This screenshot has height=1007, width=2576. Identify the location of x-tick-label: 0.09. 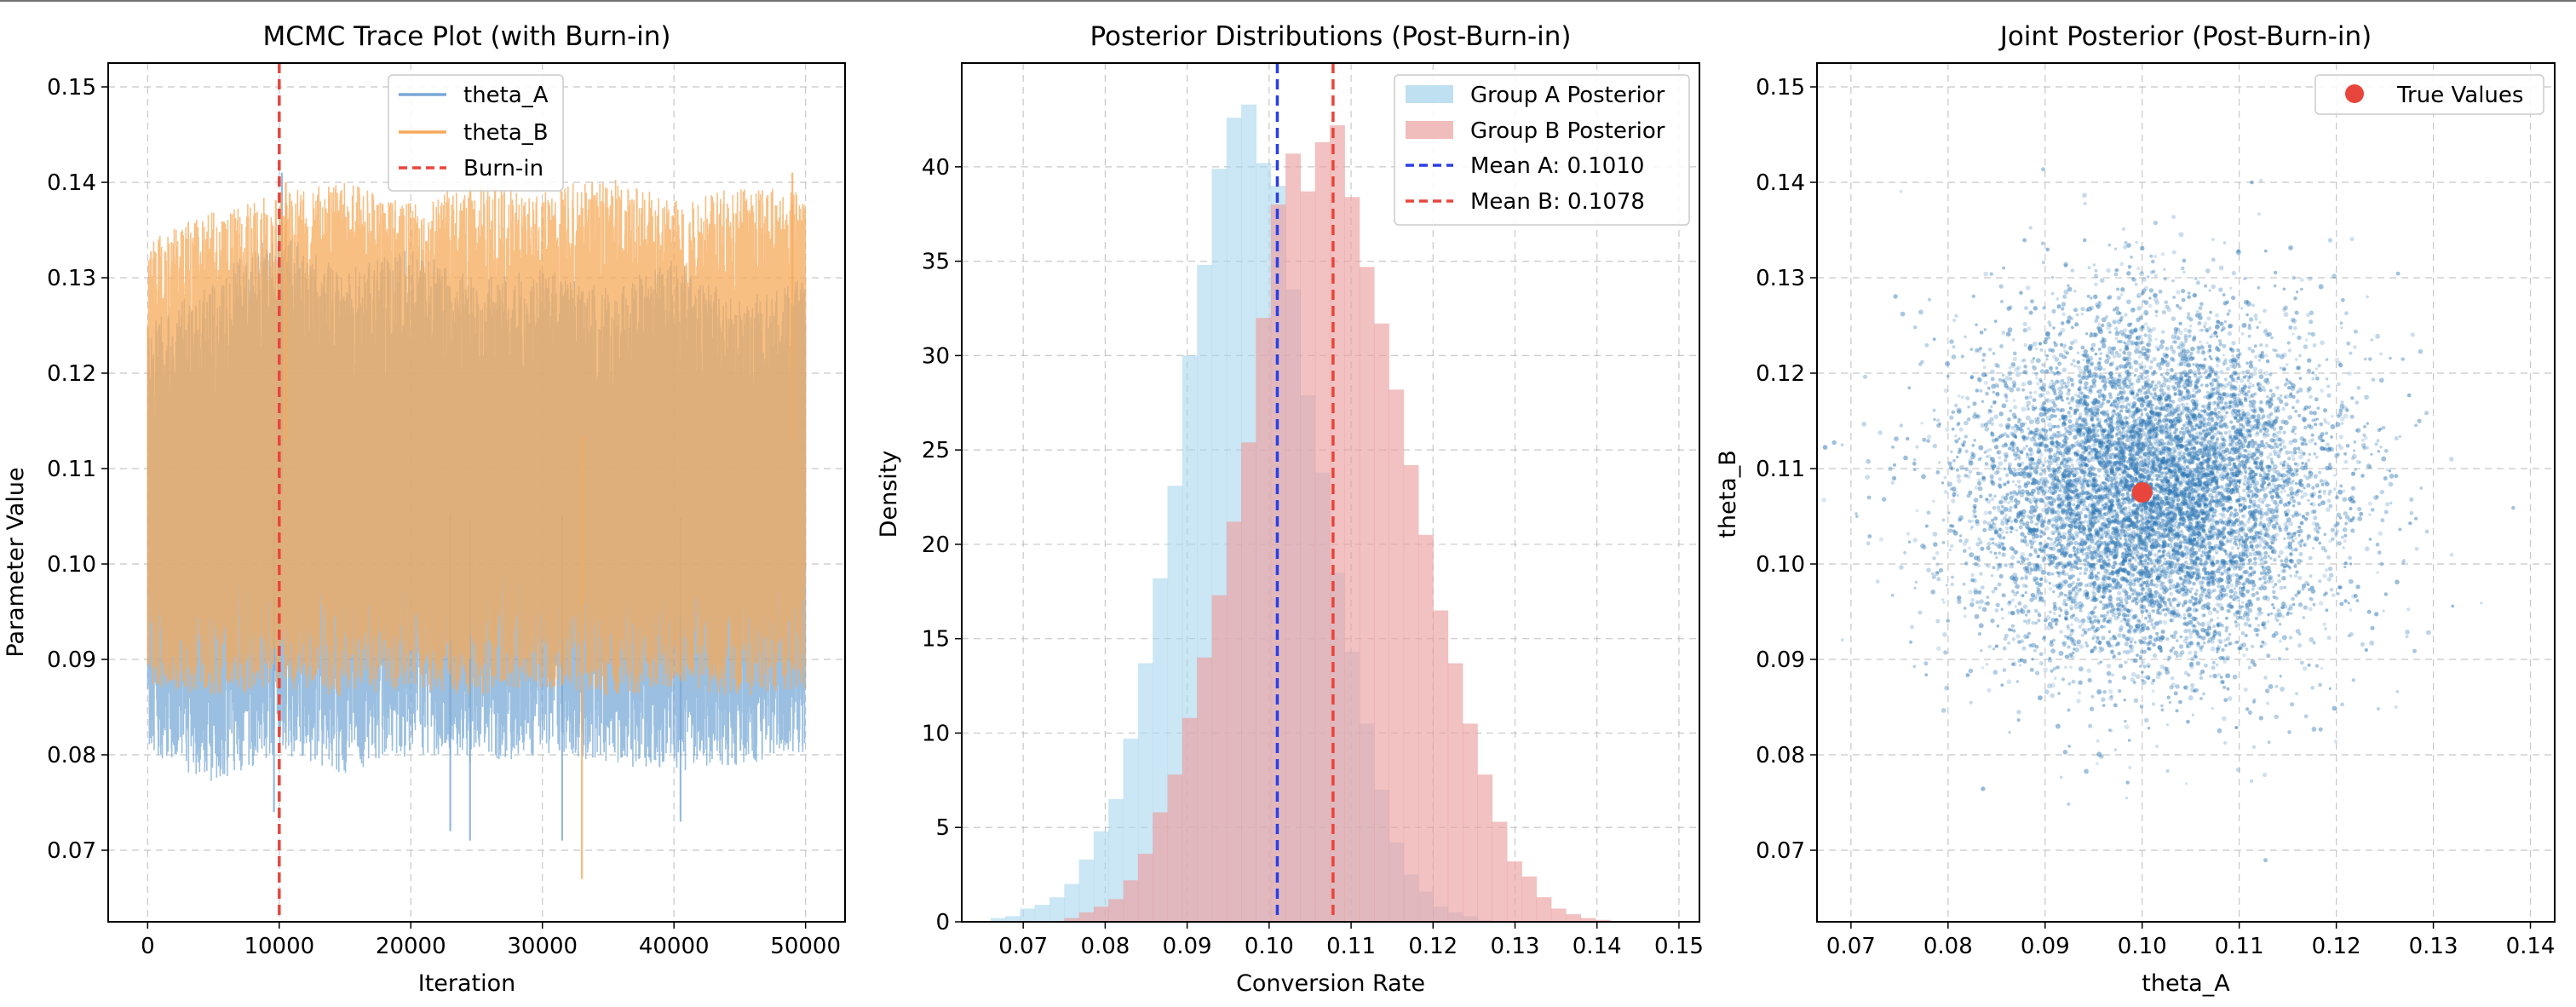
(1188, 946).